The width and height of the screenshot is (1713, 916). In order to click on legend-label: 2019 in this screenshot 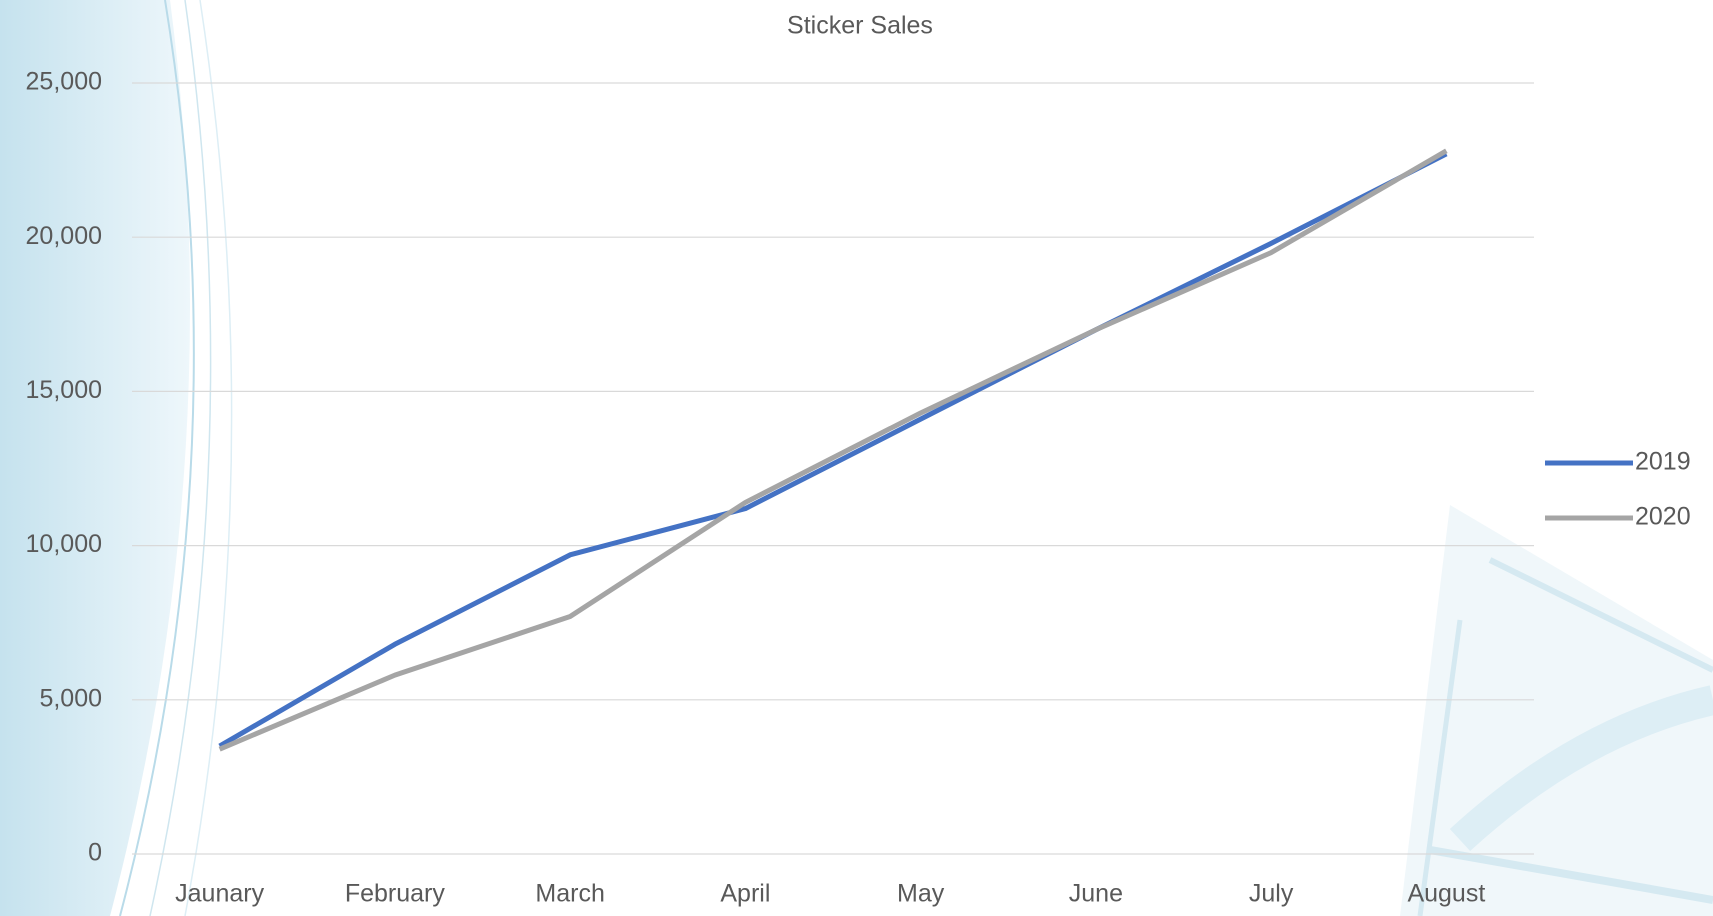, I will do `click(1663, 462)`.